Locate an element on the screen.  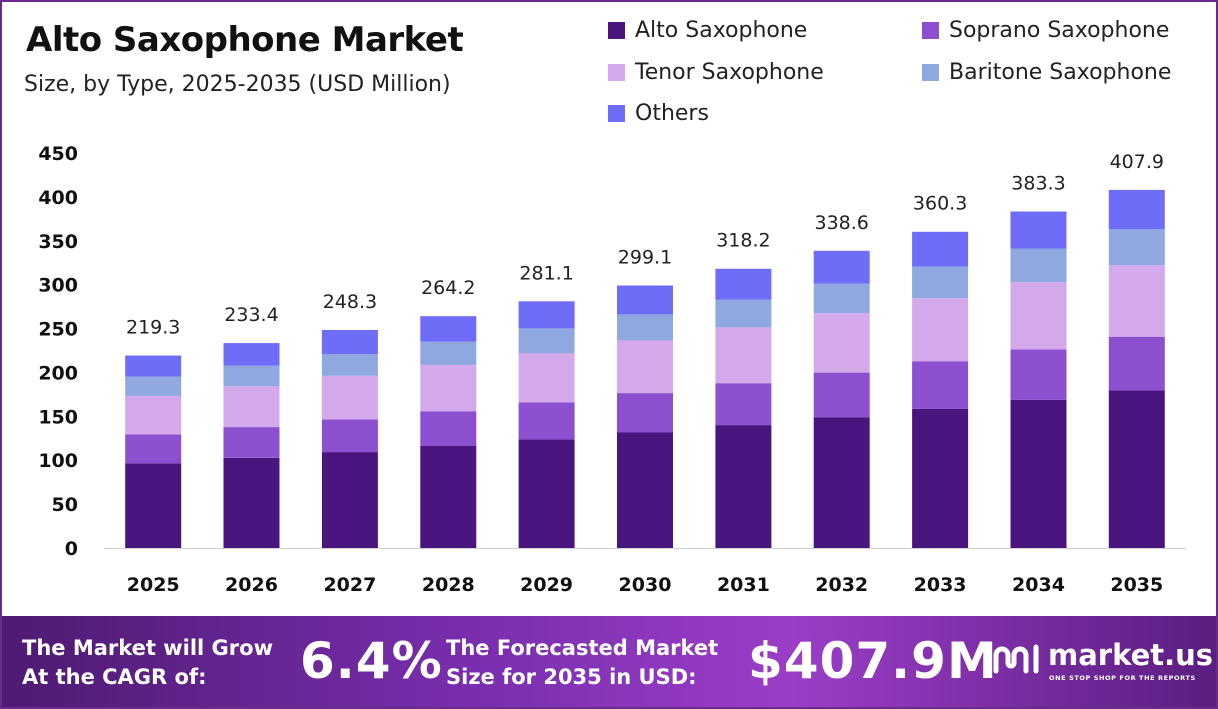
x-tick-label: 2025 is located at coordinates (153, 585).